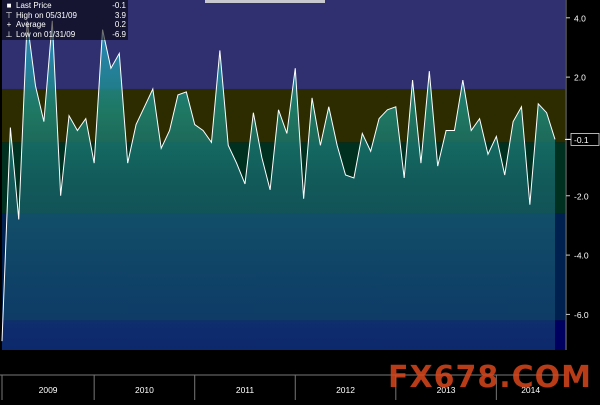 The image size is (600, 405). I want to click on legend-last-price: ■ Last Price -0.1, so click(65, 6).